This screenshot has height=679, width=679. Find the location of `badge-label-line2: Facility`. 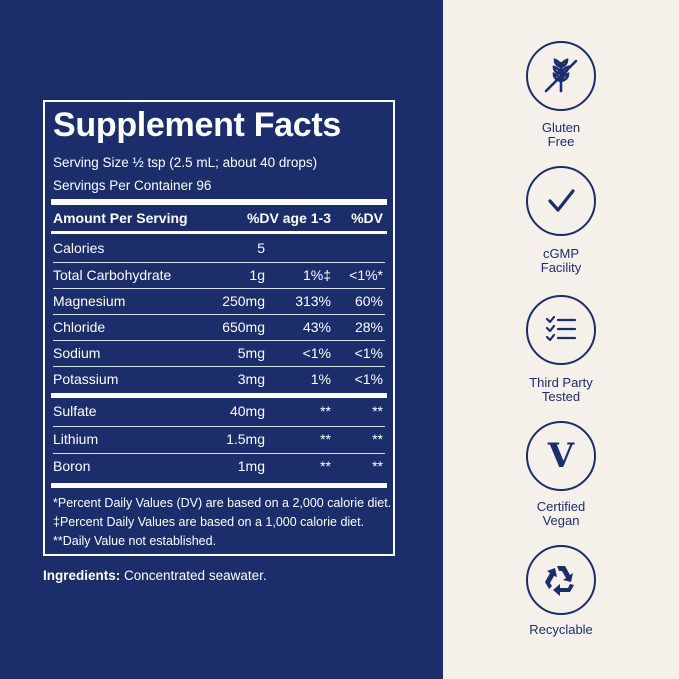

badge-label-line2: Facility is located at coordinates (561, 267).